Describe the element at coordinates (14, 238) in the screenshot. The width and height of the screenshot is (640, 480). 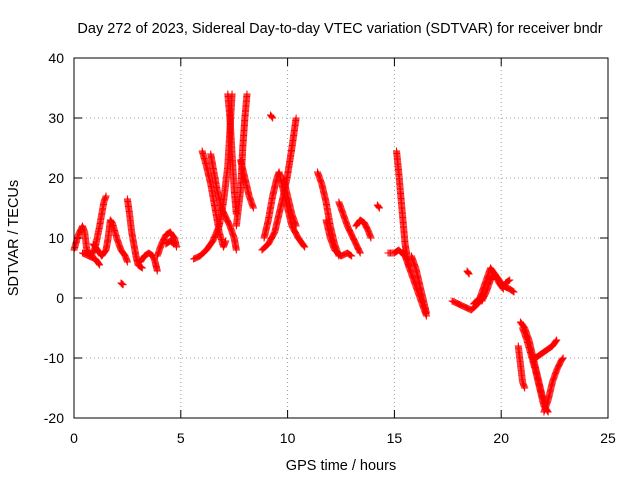
I see `y-axis-label: SDTVAR / TECUs` at that location.